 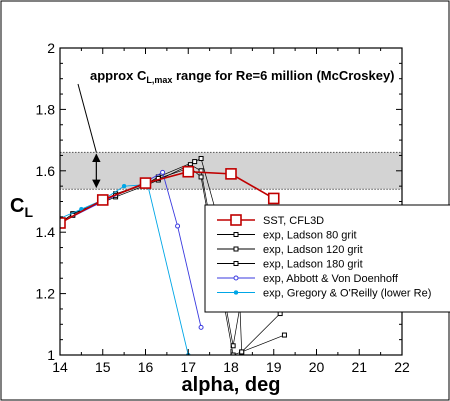 I want to click on x-tick-label: 14, so click(x=60, y=367).